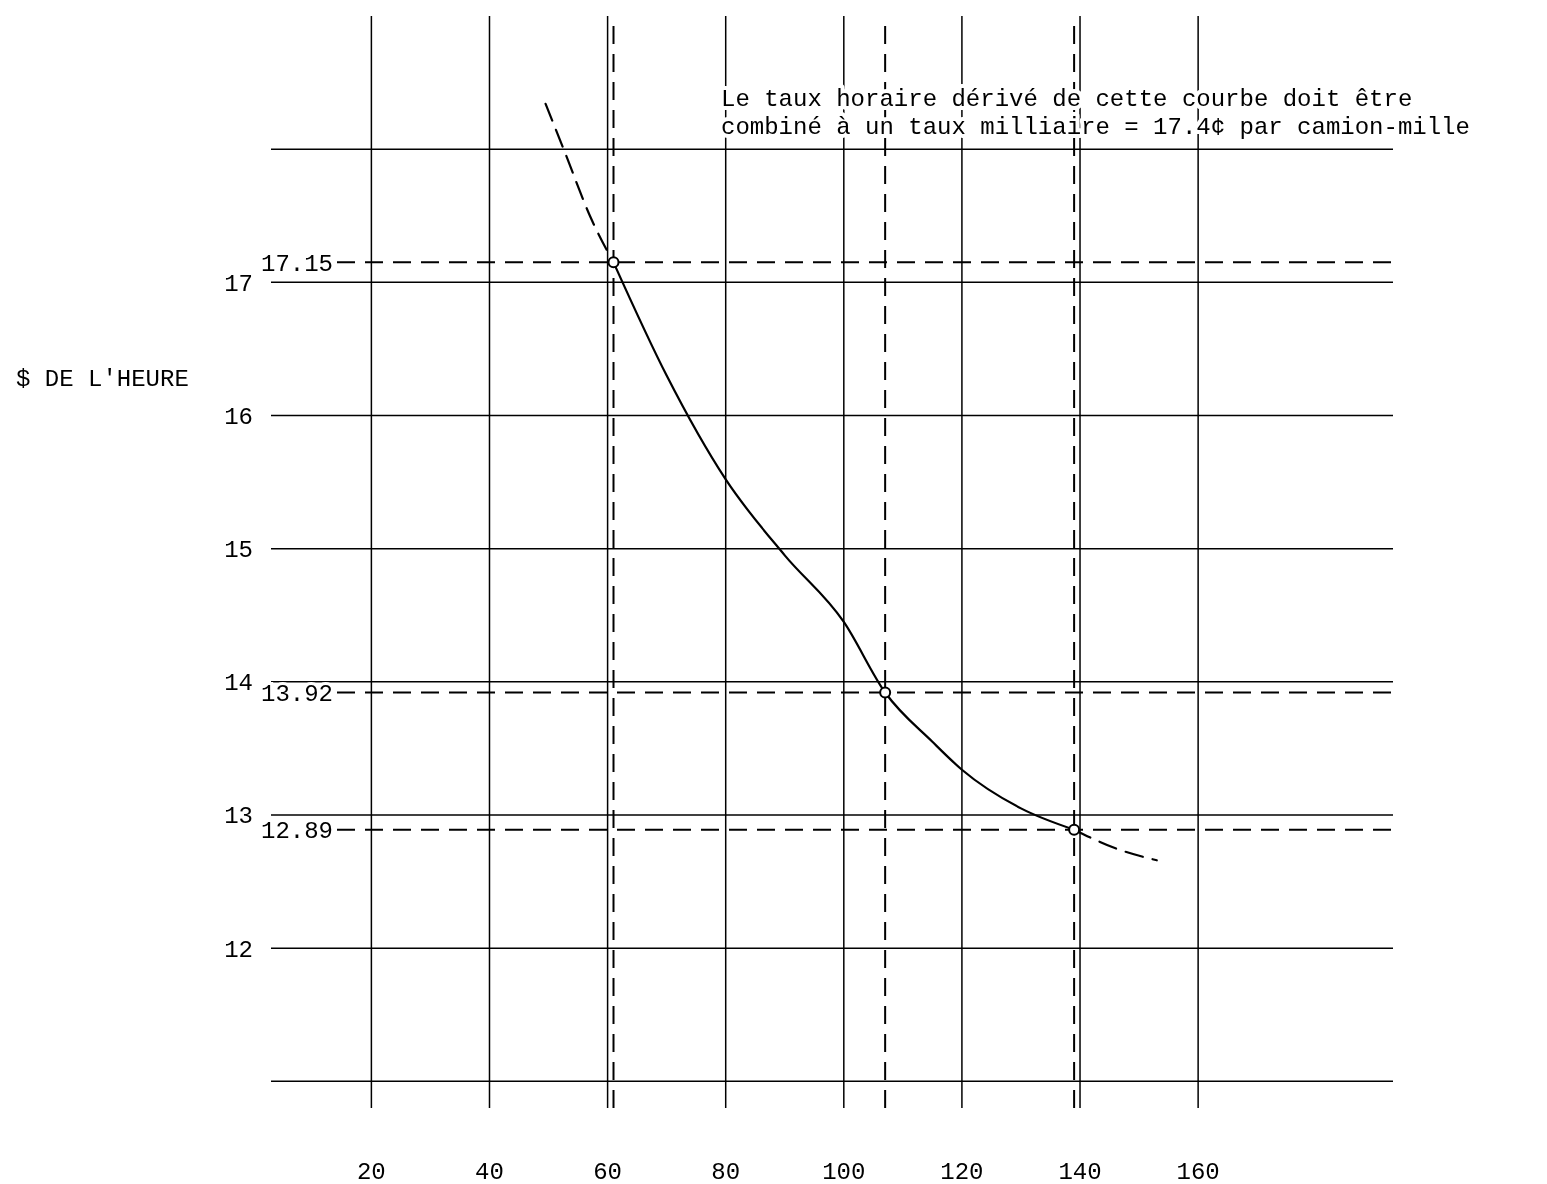 The height and width of the screenshot is (1184, 1547). Describe the element at coordinates (962, 1171) in the screenshot. I see `x-tick-label: 120` at that location.